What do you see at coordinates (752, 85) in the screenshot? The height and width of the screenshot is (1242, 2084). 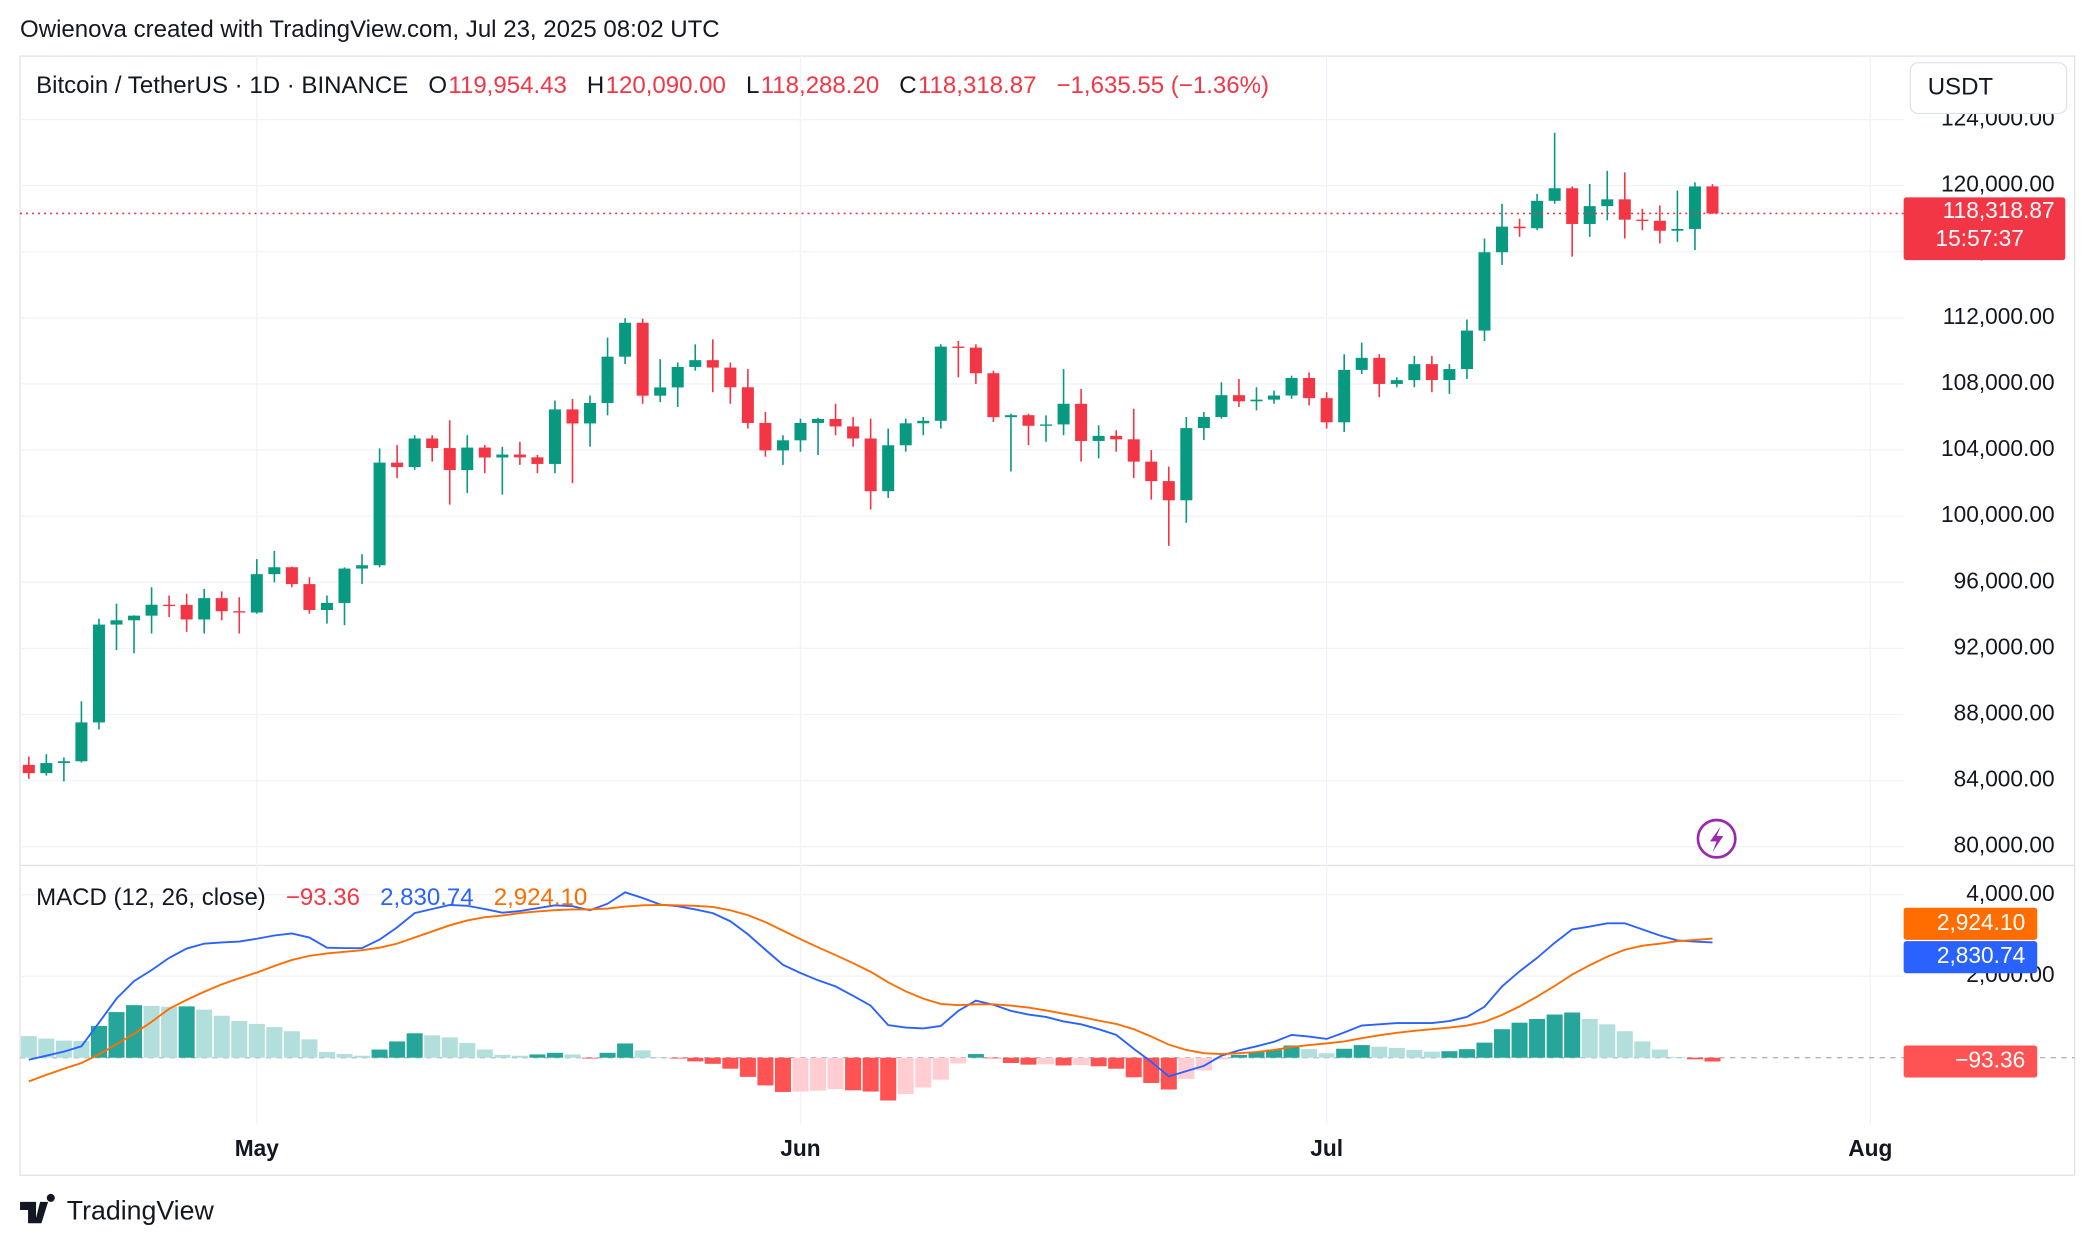 I see `ohlc-key: L` at bounding box center [752, 85].